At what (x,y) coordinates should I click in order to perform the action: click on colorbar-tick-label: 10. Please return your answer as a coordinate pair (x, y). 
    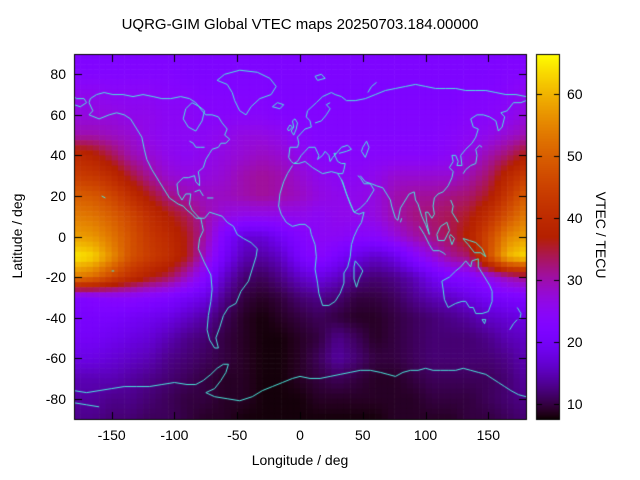
    Looking at the image, I should click on (575, 404).